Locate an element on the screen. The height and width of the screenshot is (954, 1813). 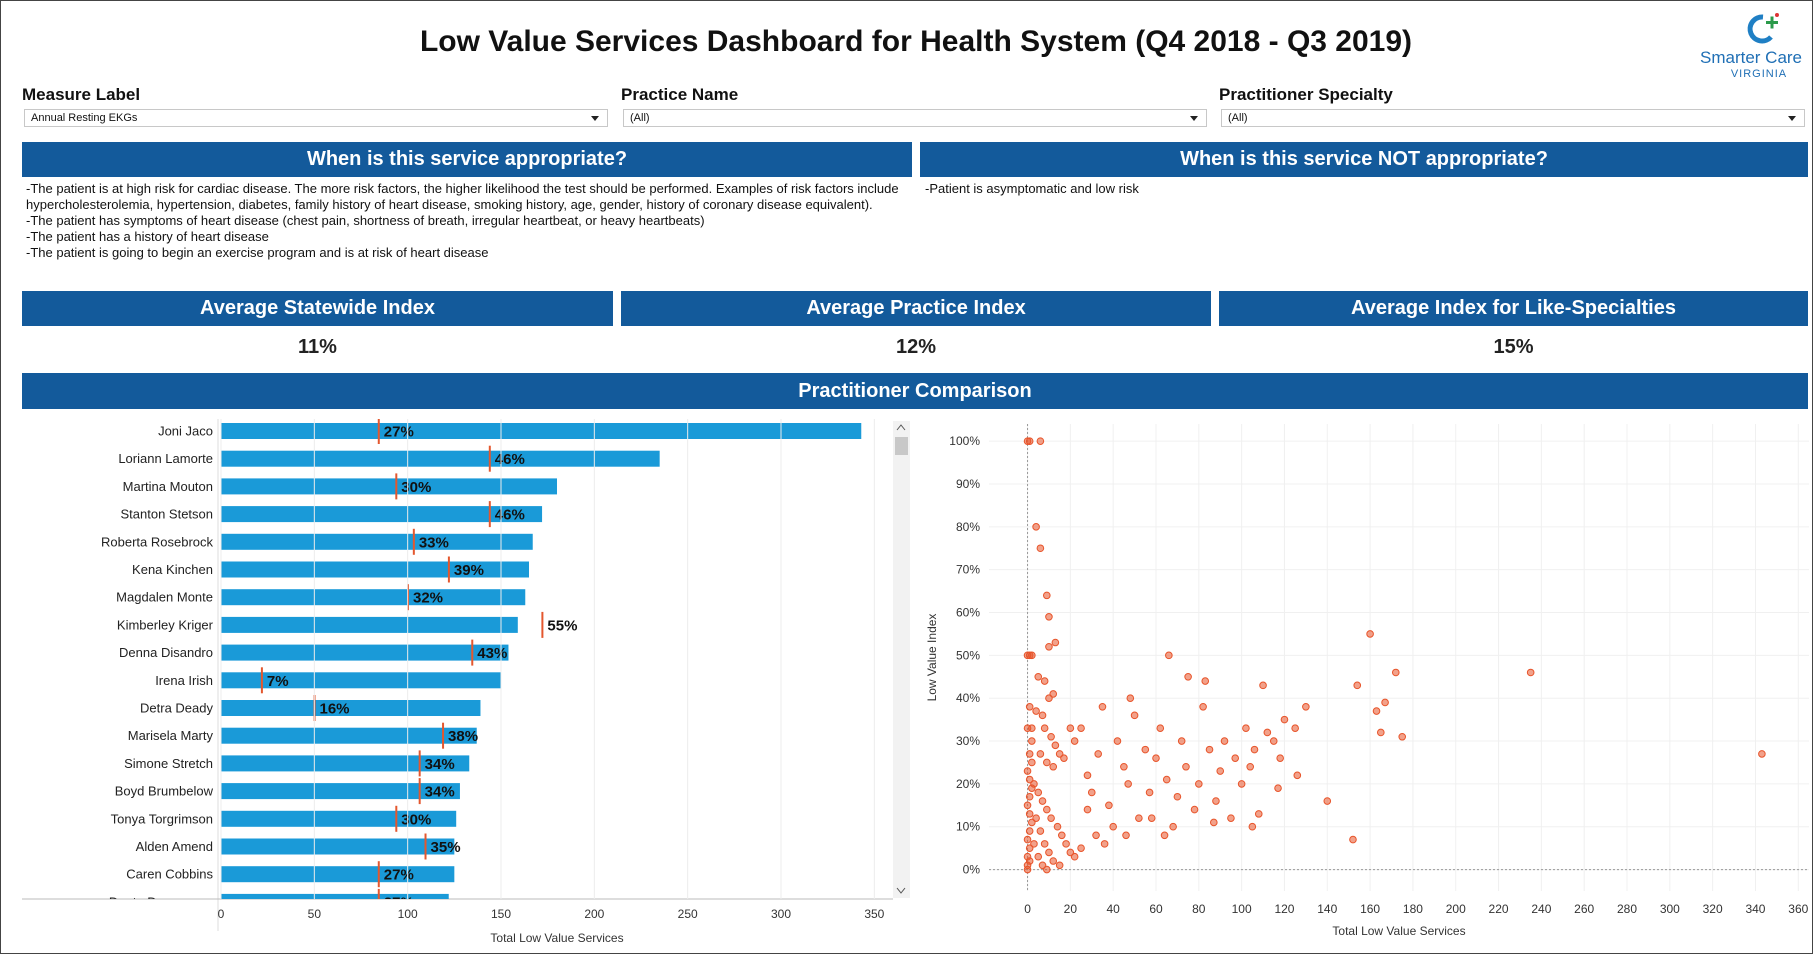
x-axis-title: Total Low Value Services is located at coordinates (1398, 931).